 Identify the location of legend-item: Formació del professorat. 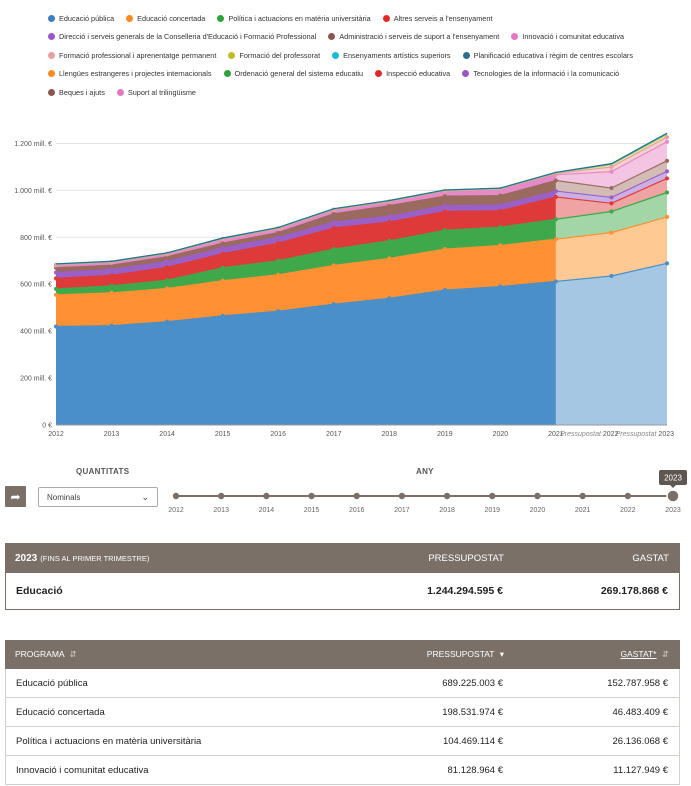
(274, 55).